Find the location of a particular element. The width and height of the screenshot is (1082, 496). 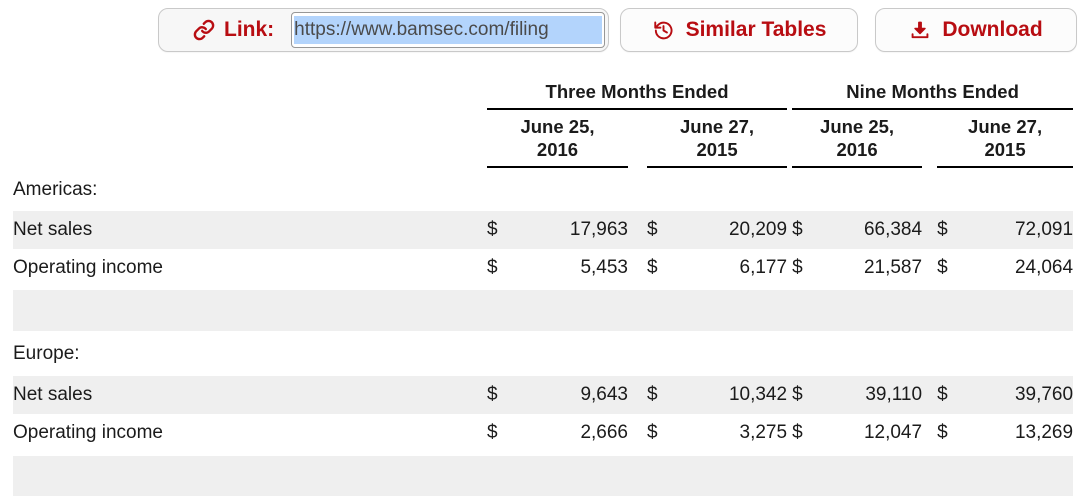

download-icon is located at coordinates (920, 30).